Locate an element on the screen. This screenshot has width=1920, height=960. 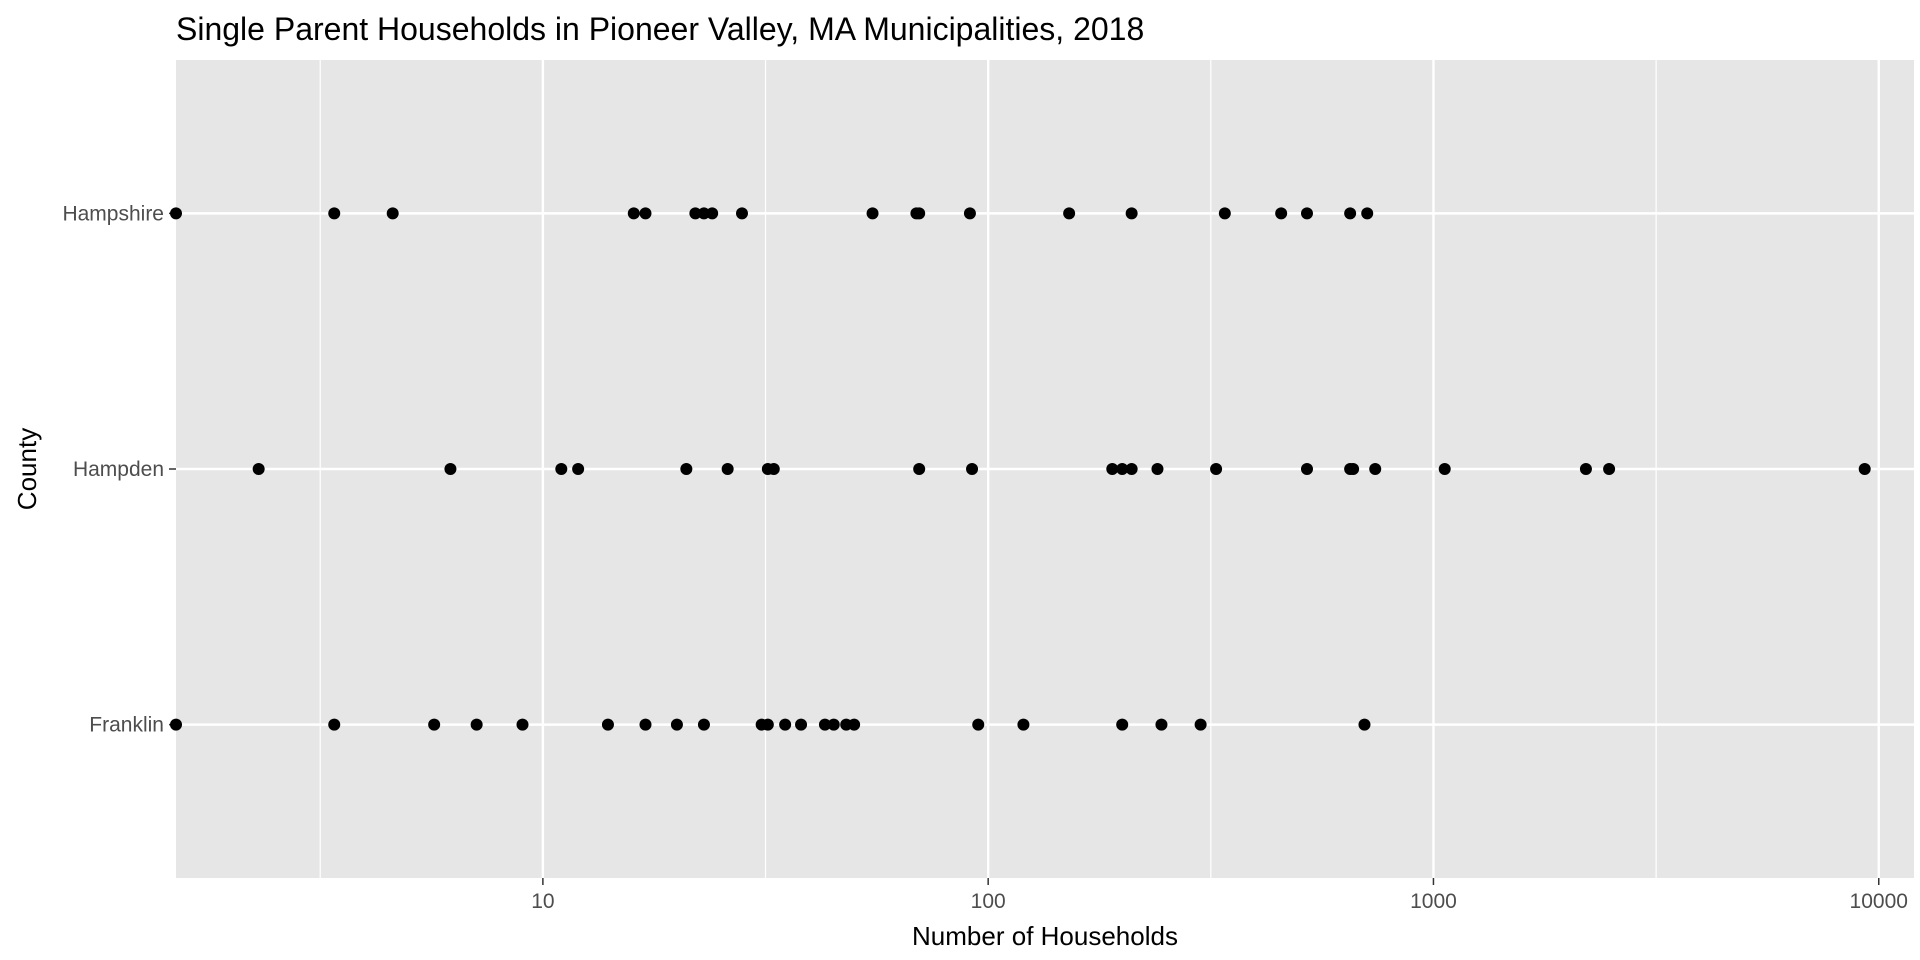
x-tick-label: 10 is located at coordinates (542, 901).